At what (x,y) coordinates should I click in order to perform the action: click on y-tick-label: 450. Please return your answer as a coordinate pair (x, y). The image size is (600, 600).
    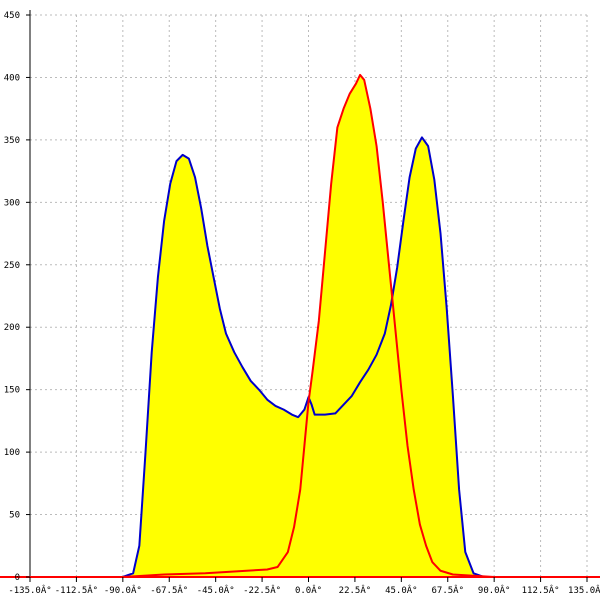
    Looking at the image, I should click on (12, 16).